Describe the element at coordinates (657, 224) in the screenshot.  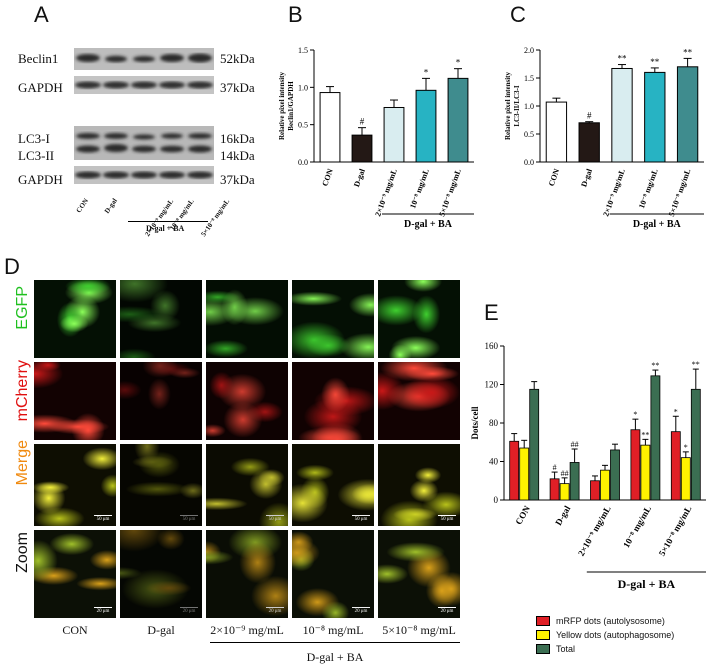
I see `group-label: D-gal + BA` at that location.